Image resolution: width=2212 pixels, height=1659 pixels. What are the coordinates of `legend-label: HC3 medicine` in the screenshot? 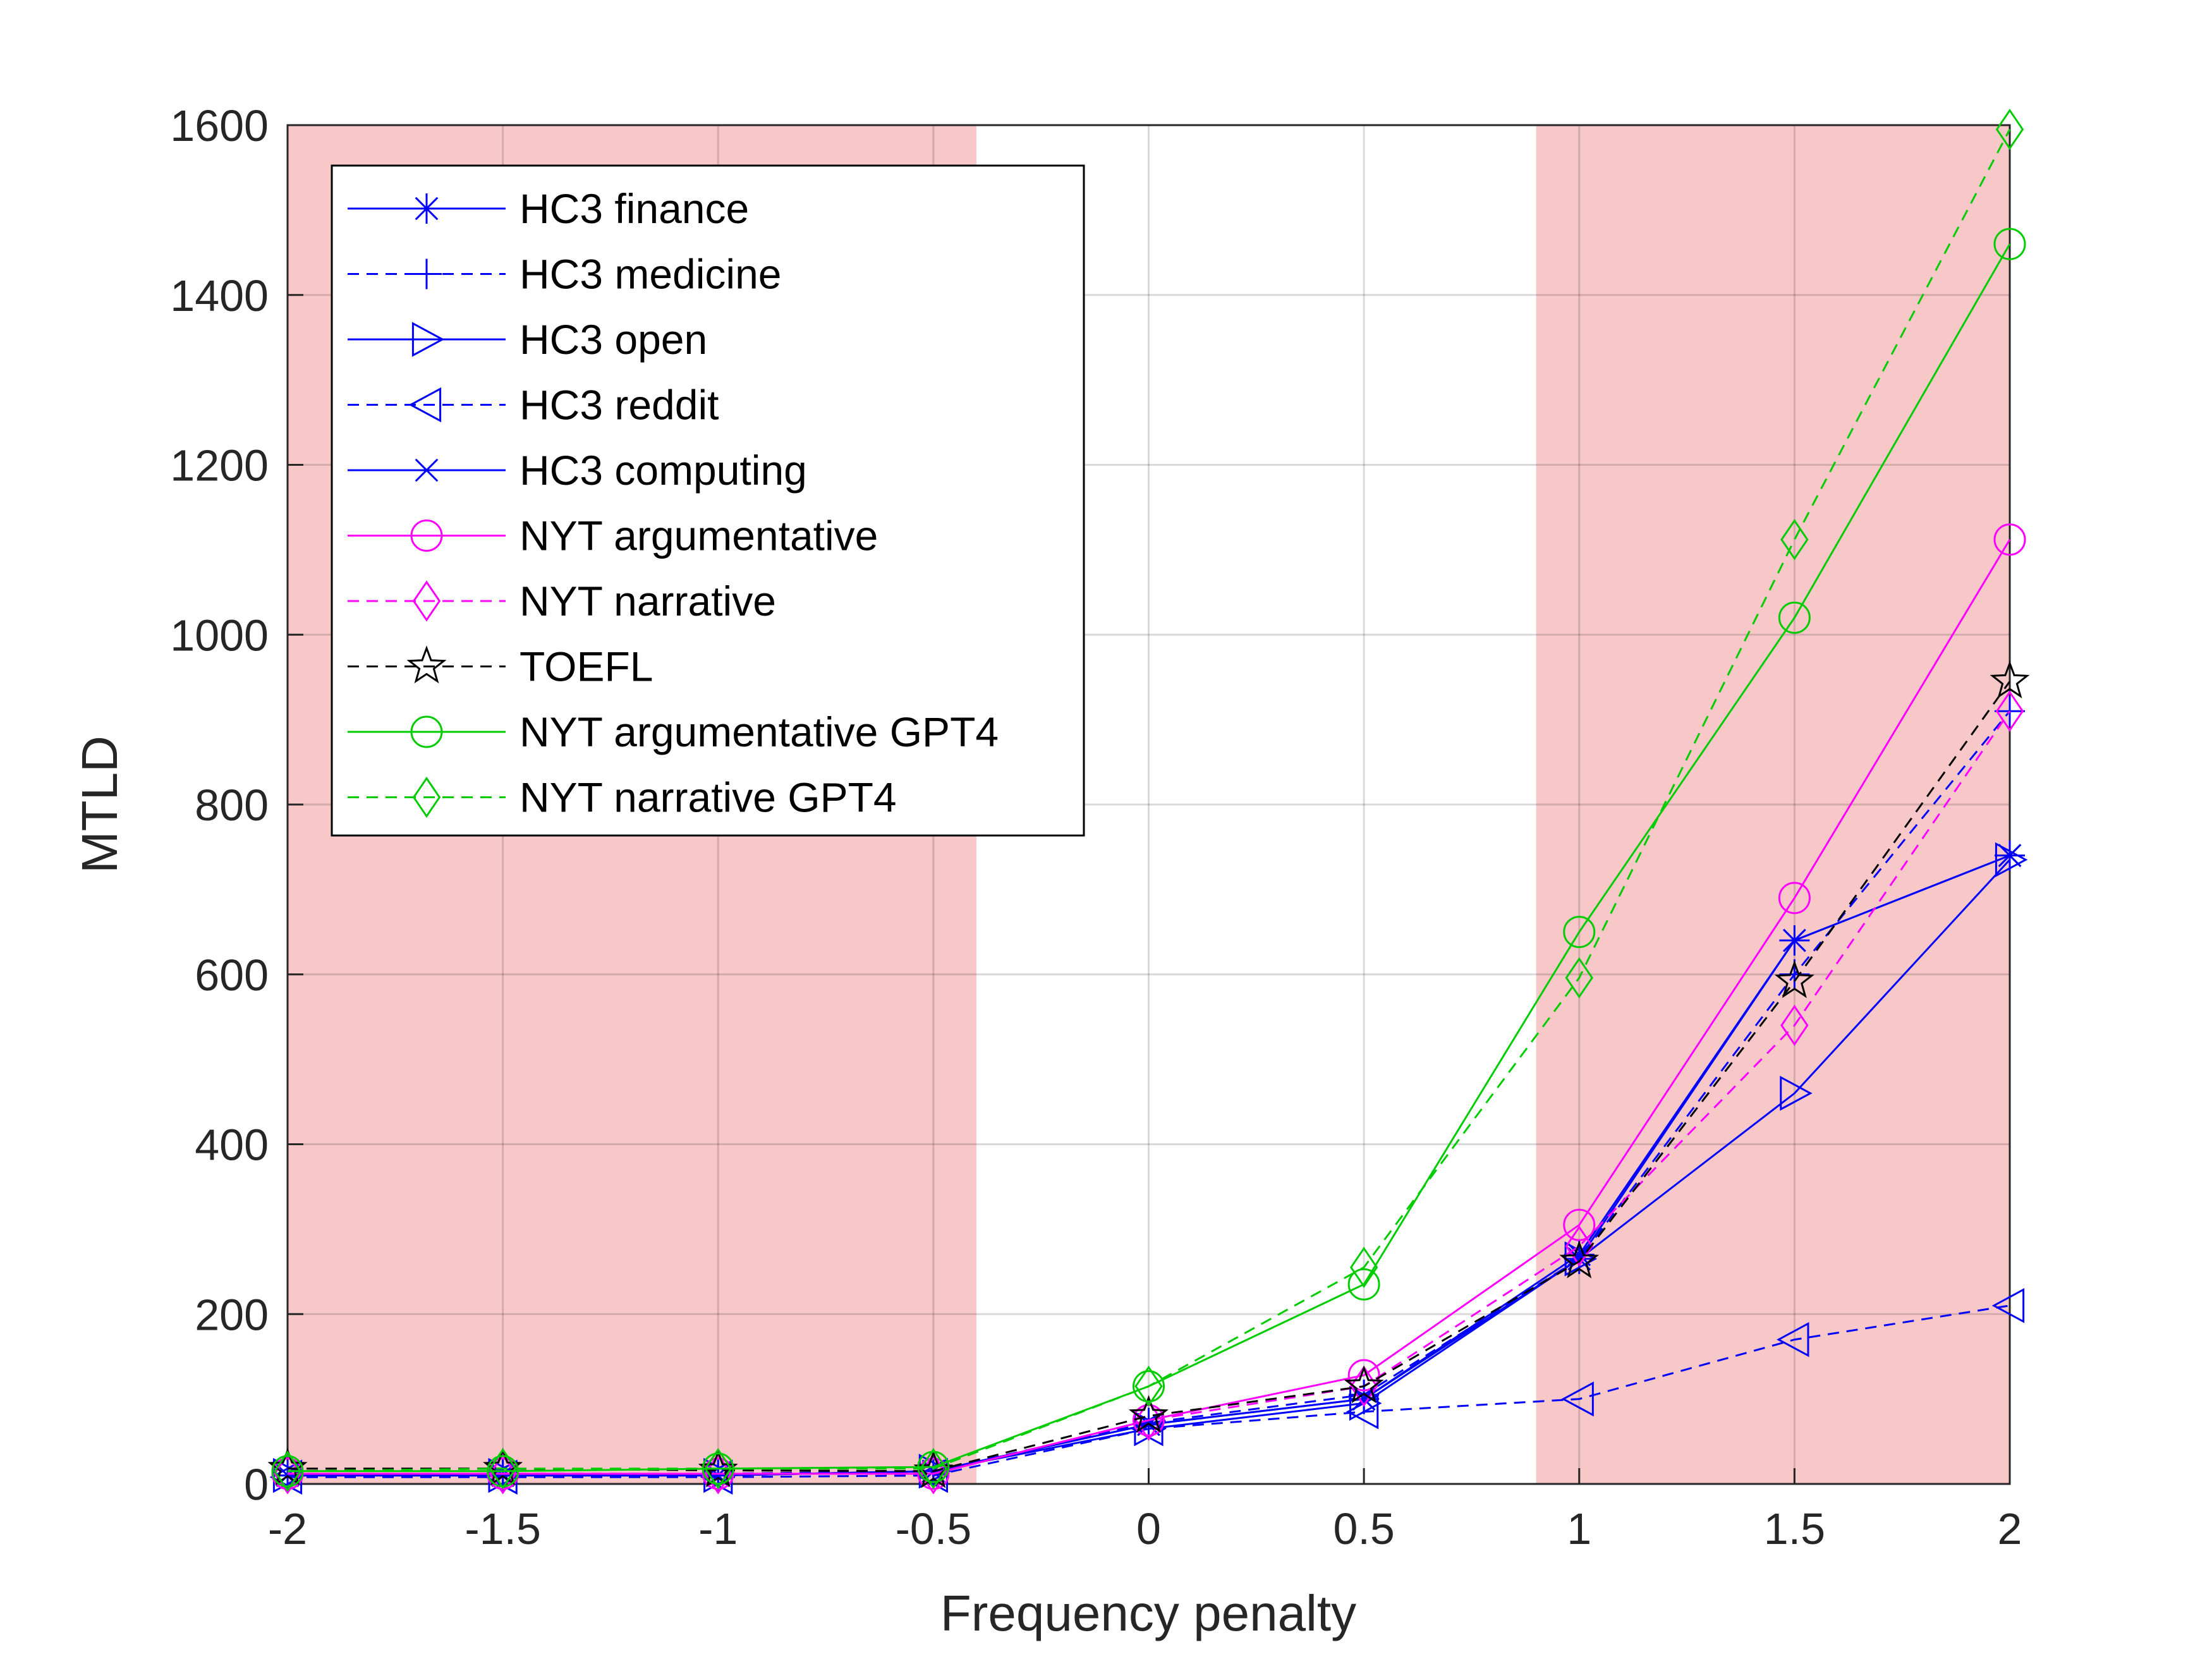 It's located at (651, 274).